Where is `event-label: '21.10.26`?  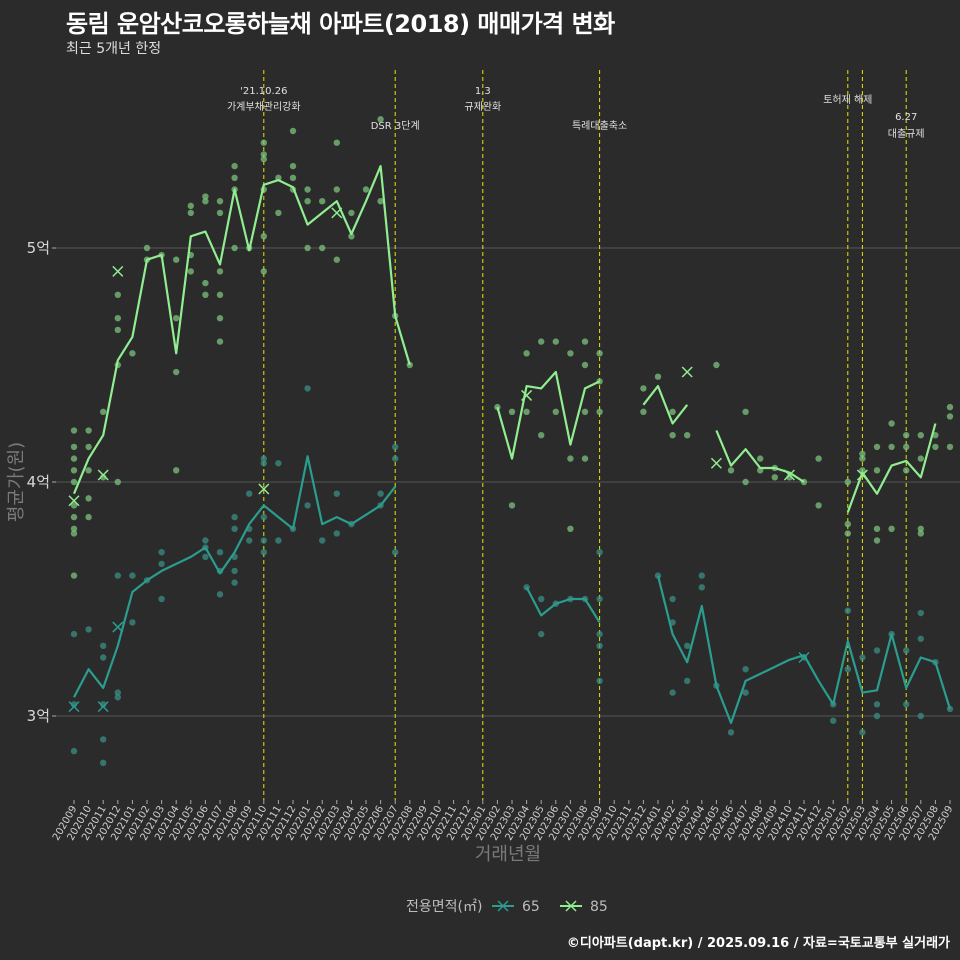
event-label: '21.10.26 is located at coordinates (263, 91).